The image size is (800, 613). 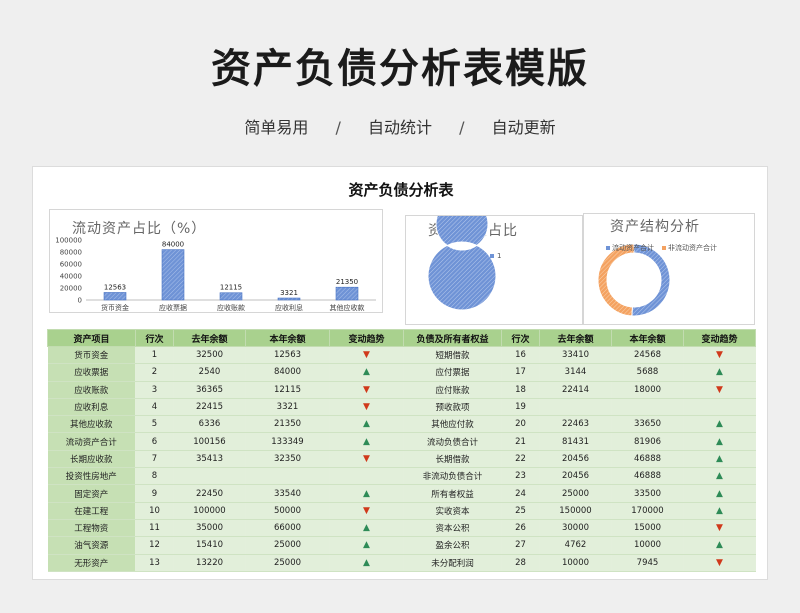 I want to click on table-cell: 所有者权益, so click(x=452, y=493).